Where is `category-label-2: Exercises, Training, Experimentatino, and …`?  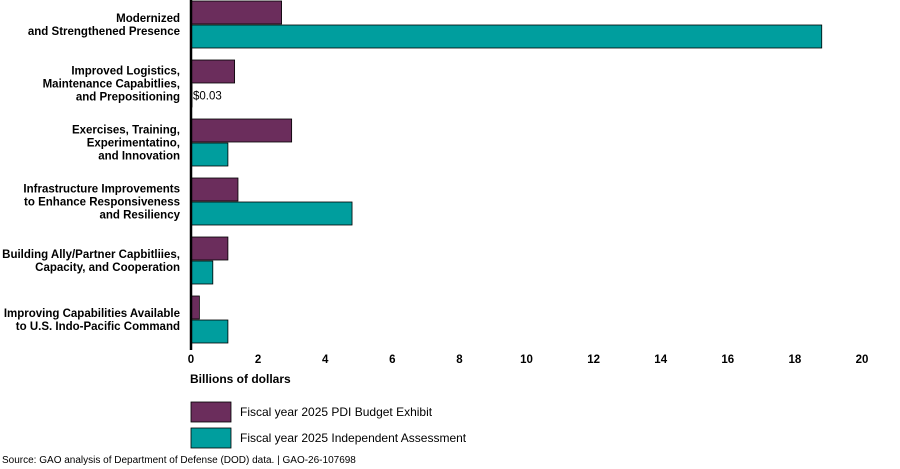
category-label-2: Exercises, Training, Experimentatino, and … is located at coordinates (126, 144).